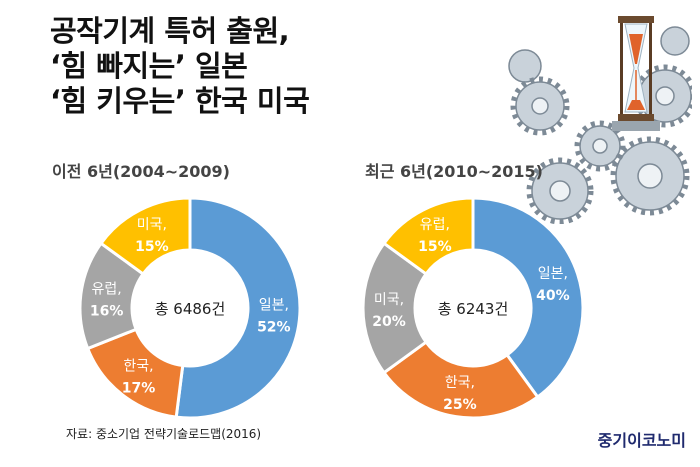  What do you see at coordinates (274, 327) in the screenshot?
I see `slice-value-label: 52%` at bounding box center [274, 327].